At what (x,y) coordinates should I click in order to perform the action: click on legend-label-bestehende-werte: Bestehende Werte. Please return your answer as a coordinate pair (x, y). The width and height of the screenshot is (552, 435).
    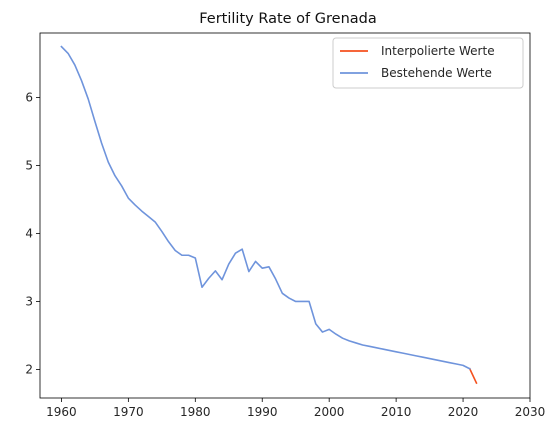
    Looking at the image, I should click on (436, 73).